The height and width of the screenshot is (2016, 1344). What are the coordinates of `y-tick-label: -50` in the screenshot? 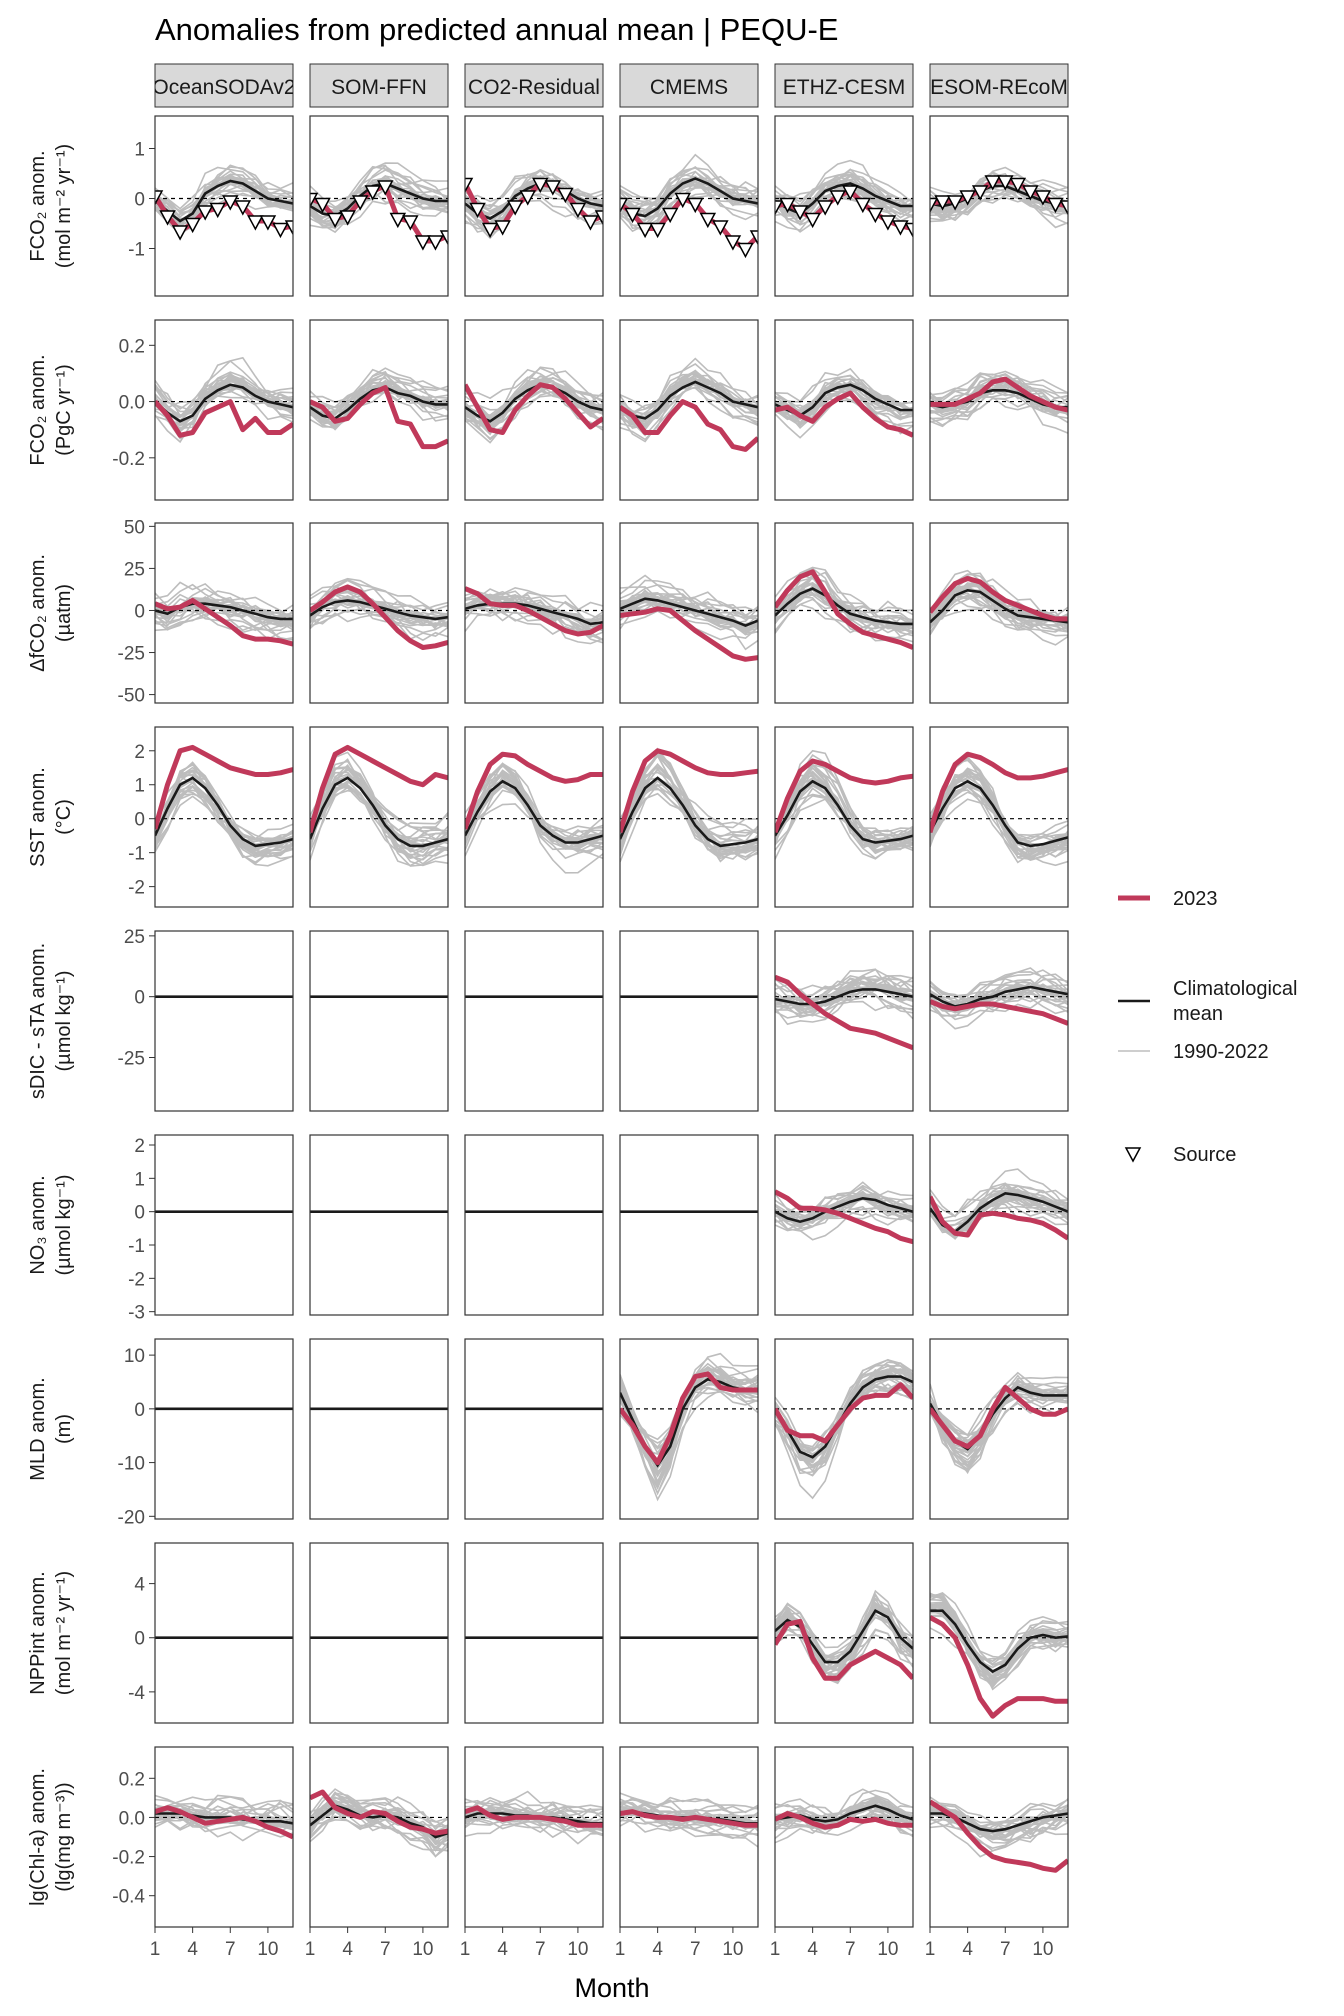 It's located at (131, 696).